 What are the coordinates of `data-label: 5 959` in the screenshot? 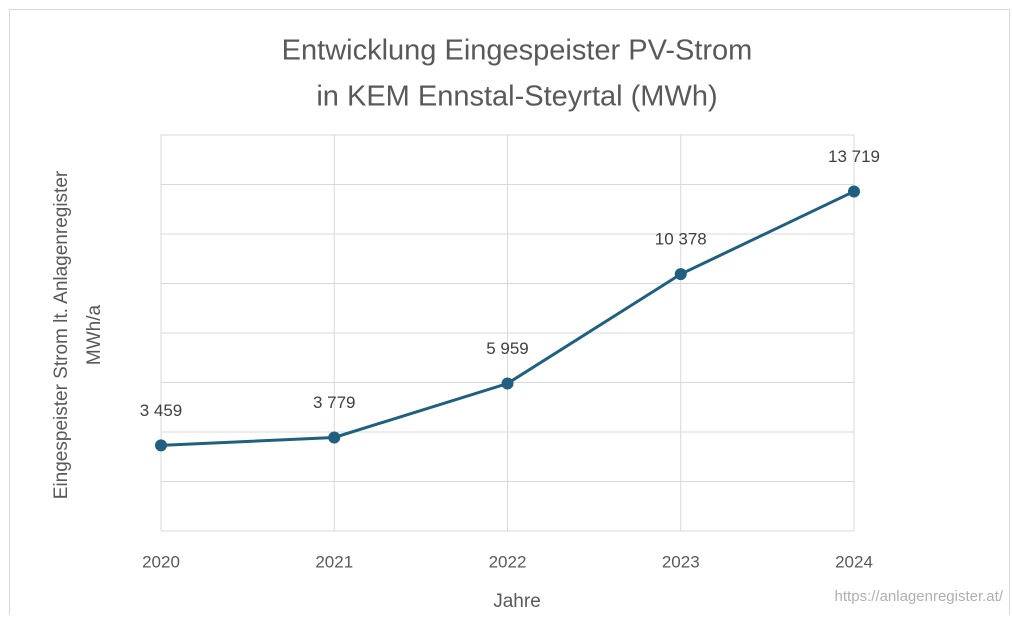 It's located at (507, 348).